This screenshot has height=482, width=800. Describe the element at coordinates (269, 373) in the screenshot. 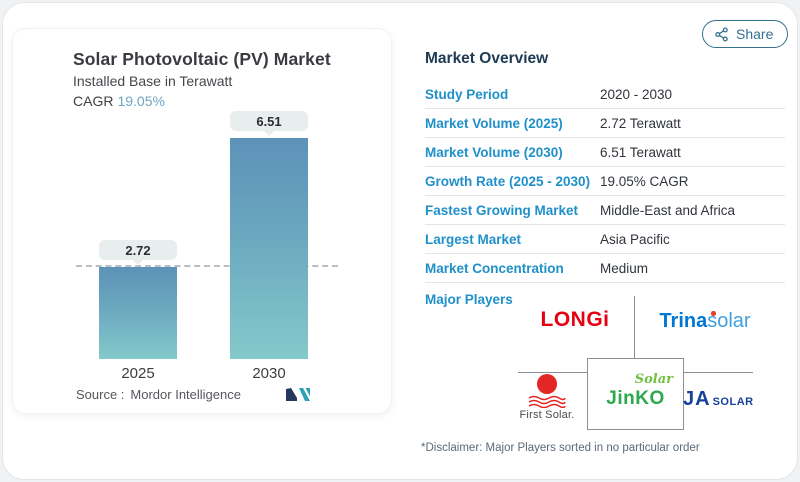

I see `x-axis-label-2030: 2030` at that location.